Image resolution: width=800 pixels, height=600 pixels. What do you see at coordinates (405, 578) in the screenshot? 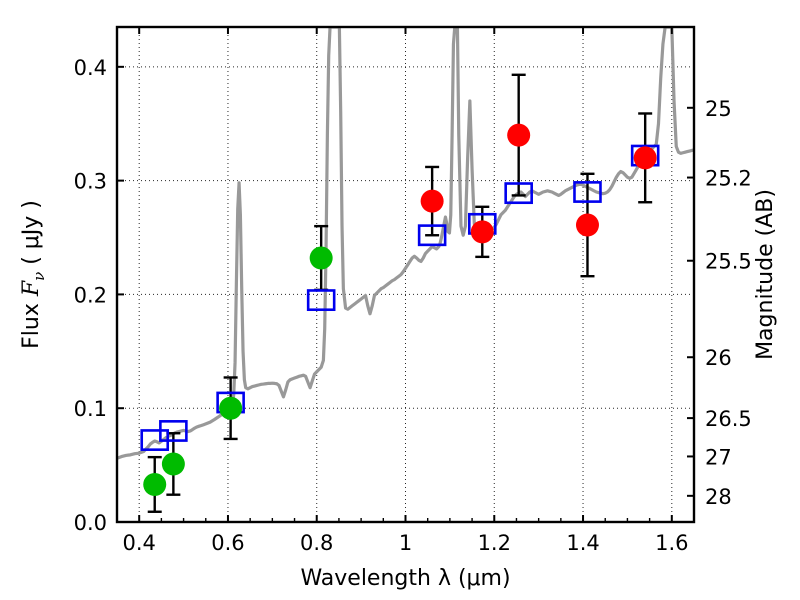
I see `xaxis-label: Wavelength λ (μm)` at bounding box center [405, 578].